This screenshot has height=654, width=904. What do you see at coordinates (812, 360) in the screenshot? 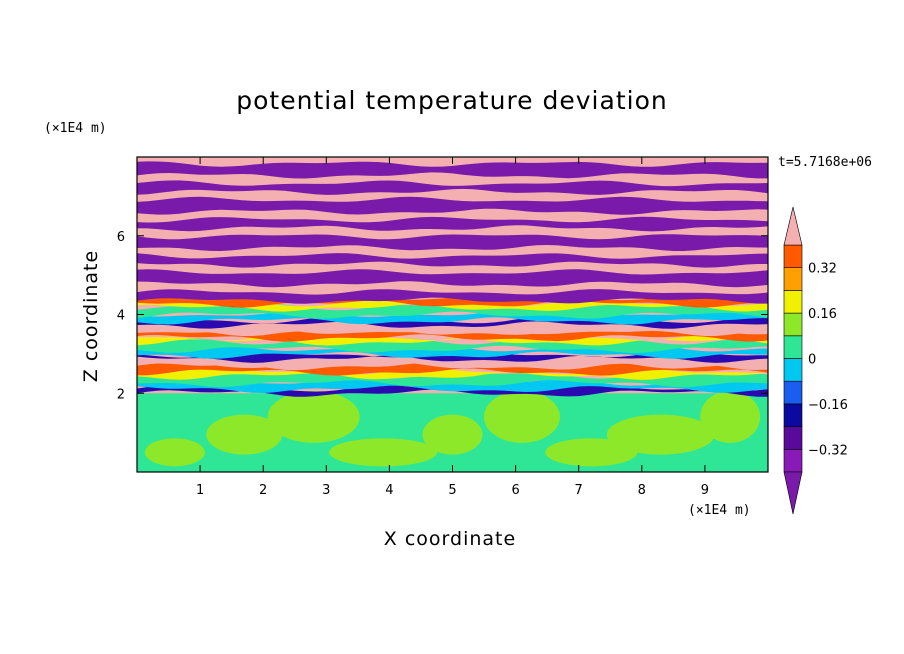
I see `colorbar-tick-label: 0` at bounding box center [812, 360].